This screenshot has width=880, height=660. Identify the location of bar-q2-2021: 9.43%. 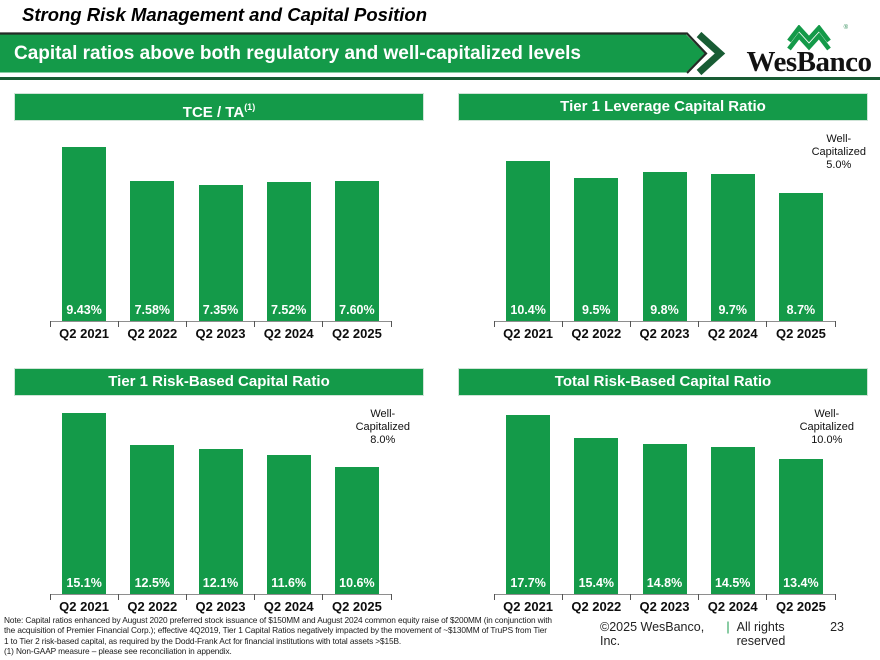
(84, 233).